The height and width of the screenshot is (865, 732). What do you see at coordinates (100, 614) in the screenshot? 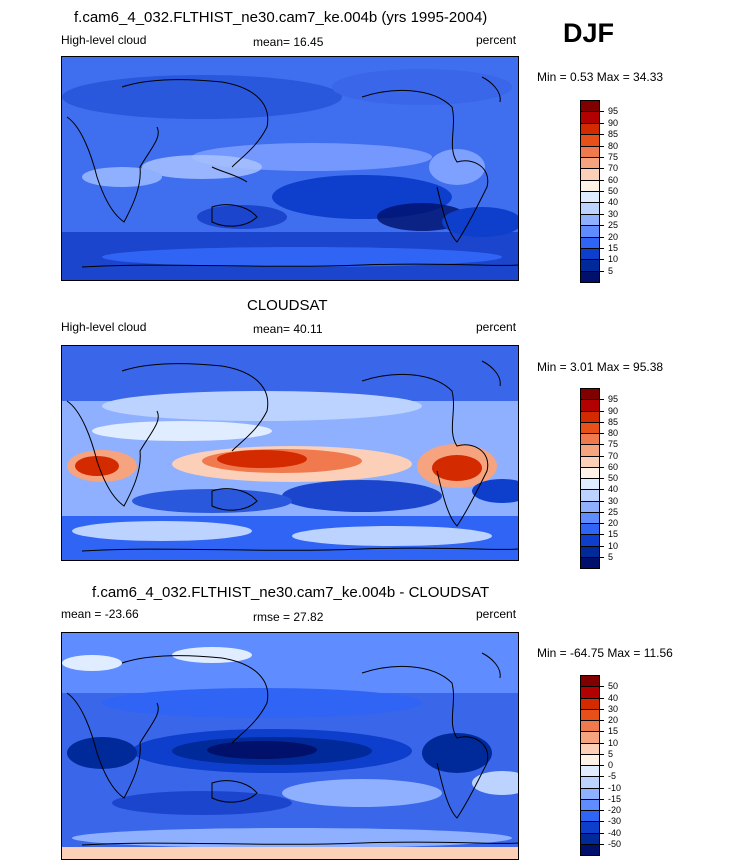
I see `panel-3-mean-label: mean = -23.66` at bounding box center [100, 614].